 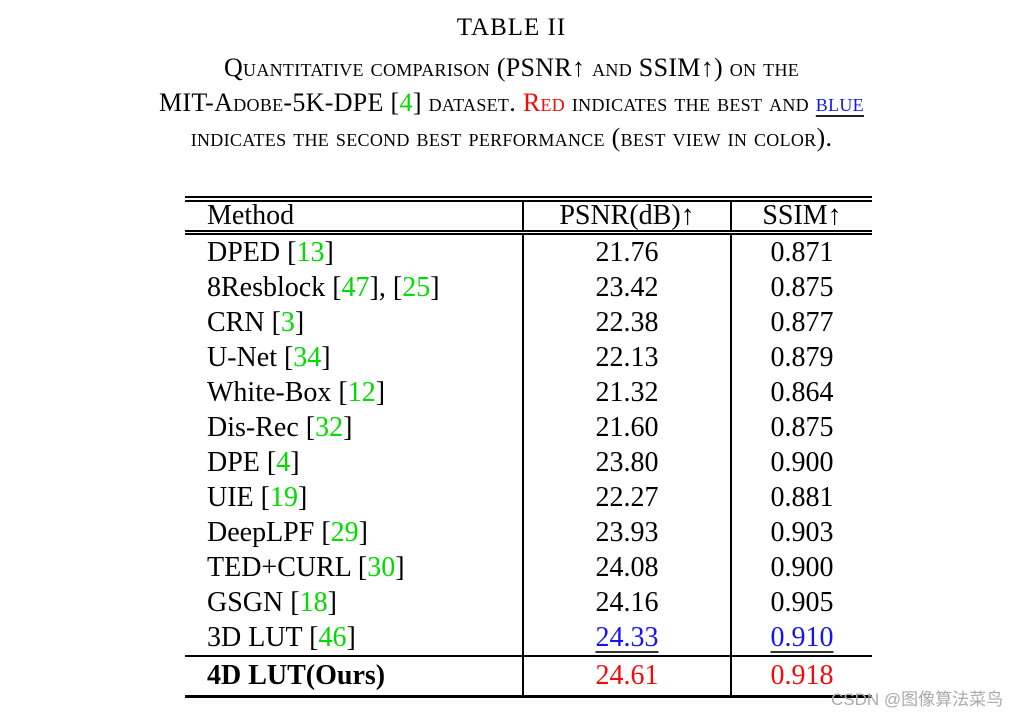 What do you see at coordinates (801, 676) in the screenshot?
I see `ssim-cell: 0.918` at bounding box center [801, 676].